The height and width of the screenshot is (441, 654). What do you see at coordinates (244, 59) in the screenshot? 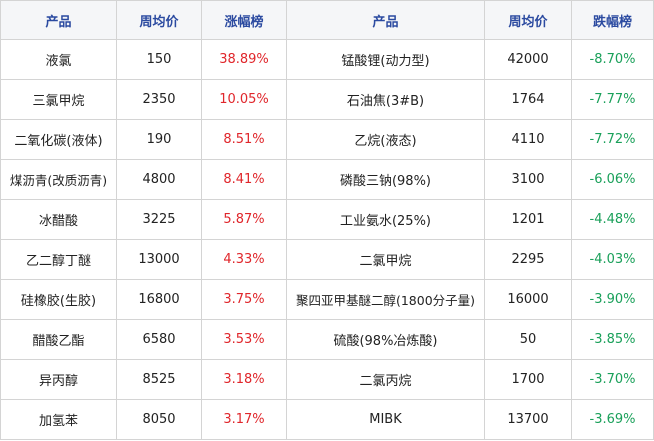
I see `gain-percent: 38.89%` at bounding box center [244, 59].